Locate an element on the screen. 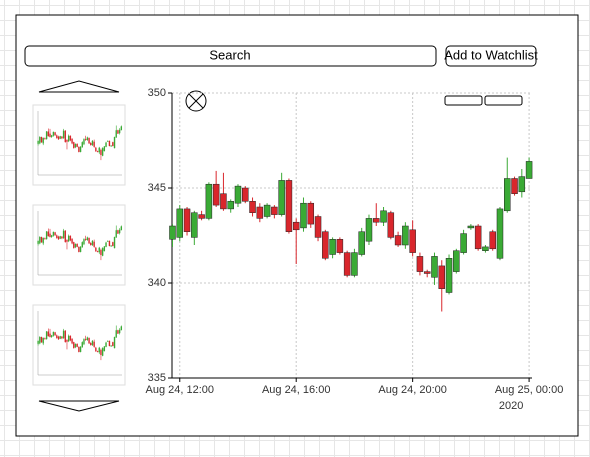 The image size is (590, 457). x-tick-label: Aug 25, 00:00 is located at coordinates (529, 390).